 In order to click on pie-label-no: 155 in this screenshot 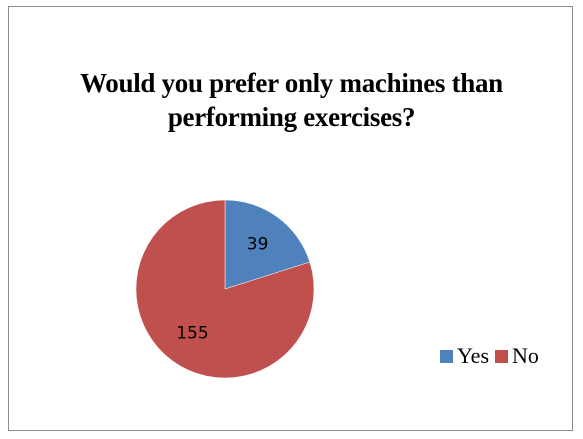, I will do `click(192, 334)`.